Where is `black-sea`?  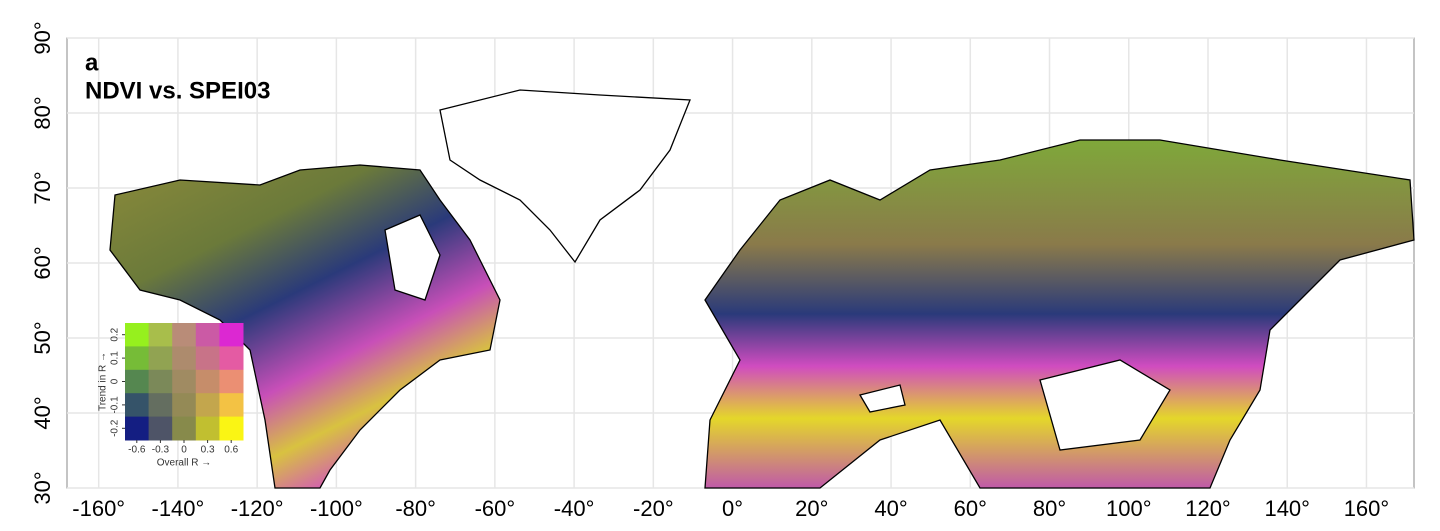 black-sea is located at coordinates (882, 398).